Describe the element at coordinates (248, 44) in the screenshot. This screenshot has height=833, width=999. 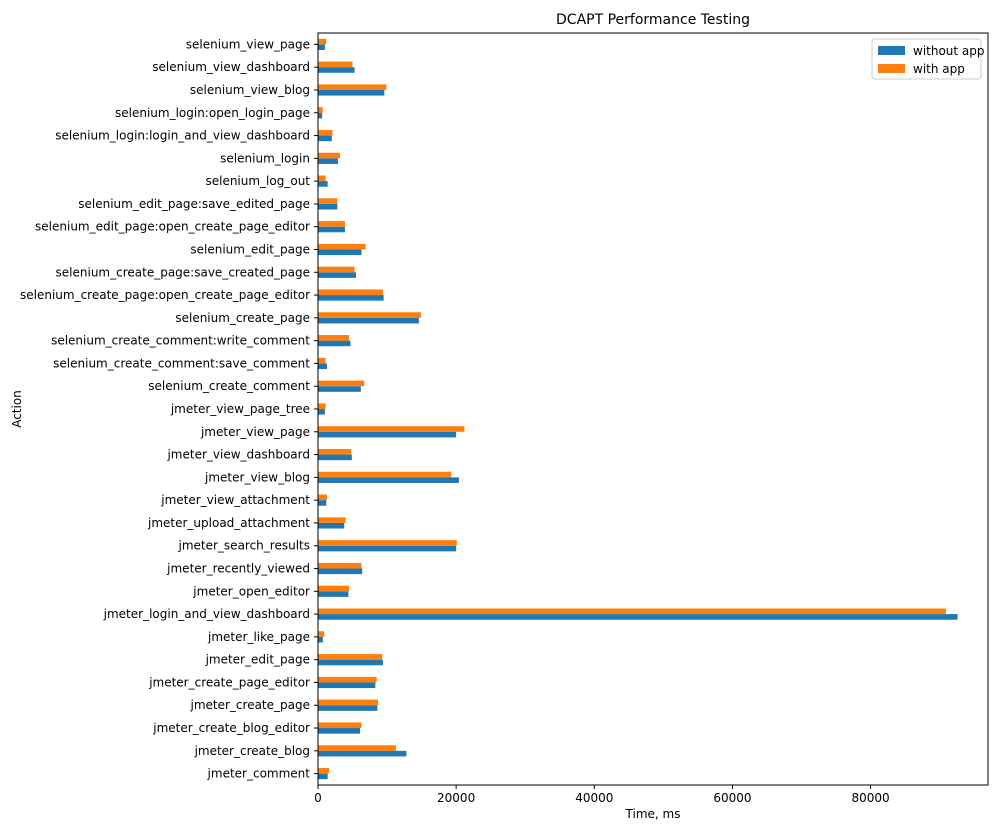
I see `y-tick-label-32: selenium_view_page` at that location.